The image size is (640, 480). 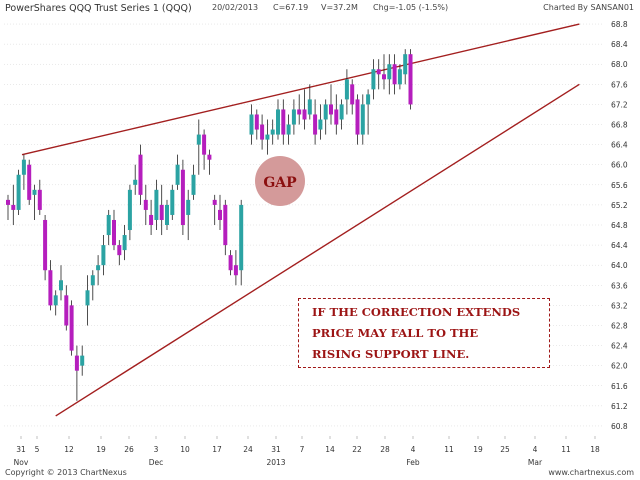 I want to click on x-tick-label: 11, so click(x=566, y=449).